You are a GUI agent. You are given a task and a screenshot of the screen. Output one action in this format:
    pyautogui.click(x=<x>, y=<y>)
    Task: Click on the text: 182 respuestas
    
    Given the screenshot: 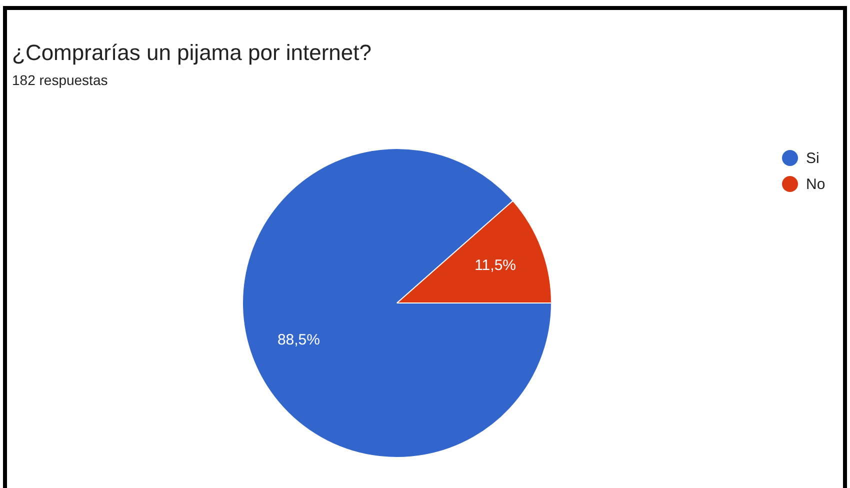 What is the action you would take?
    pyautogui.click(x=60, y=80)
    